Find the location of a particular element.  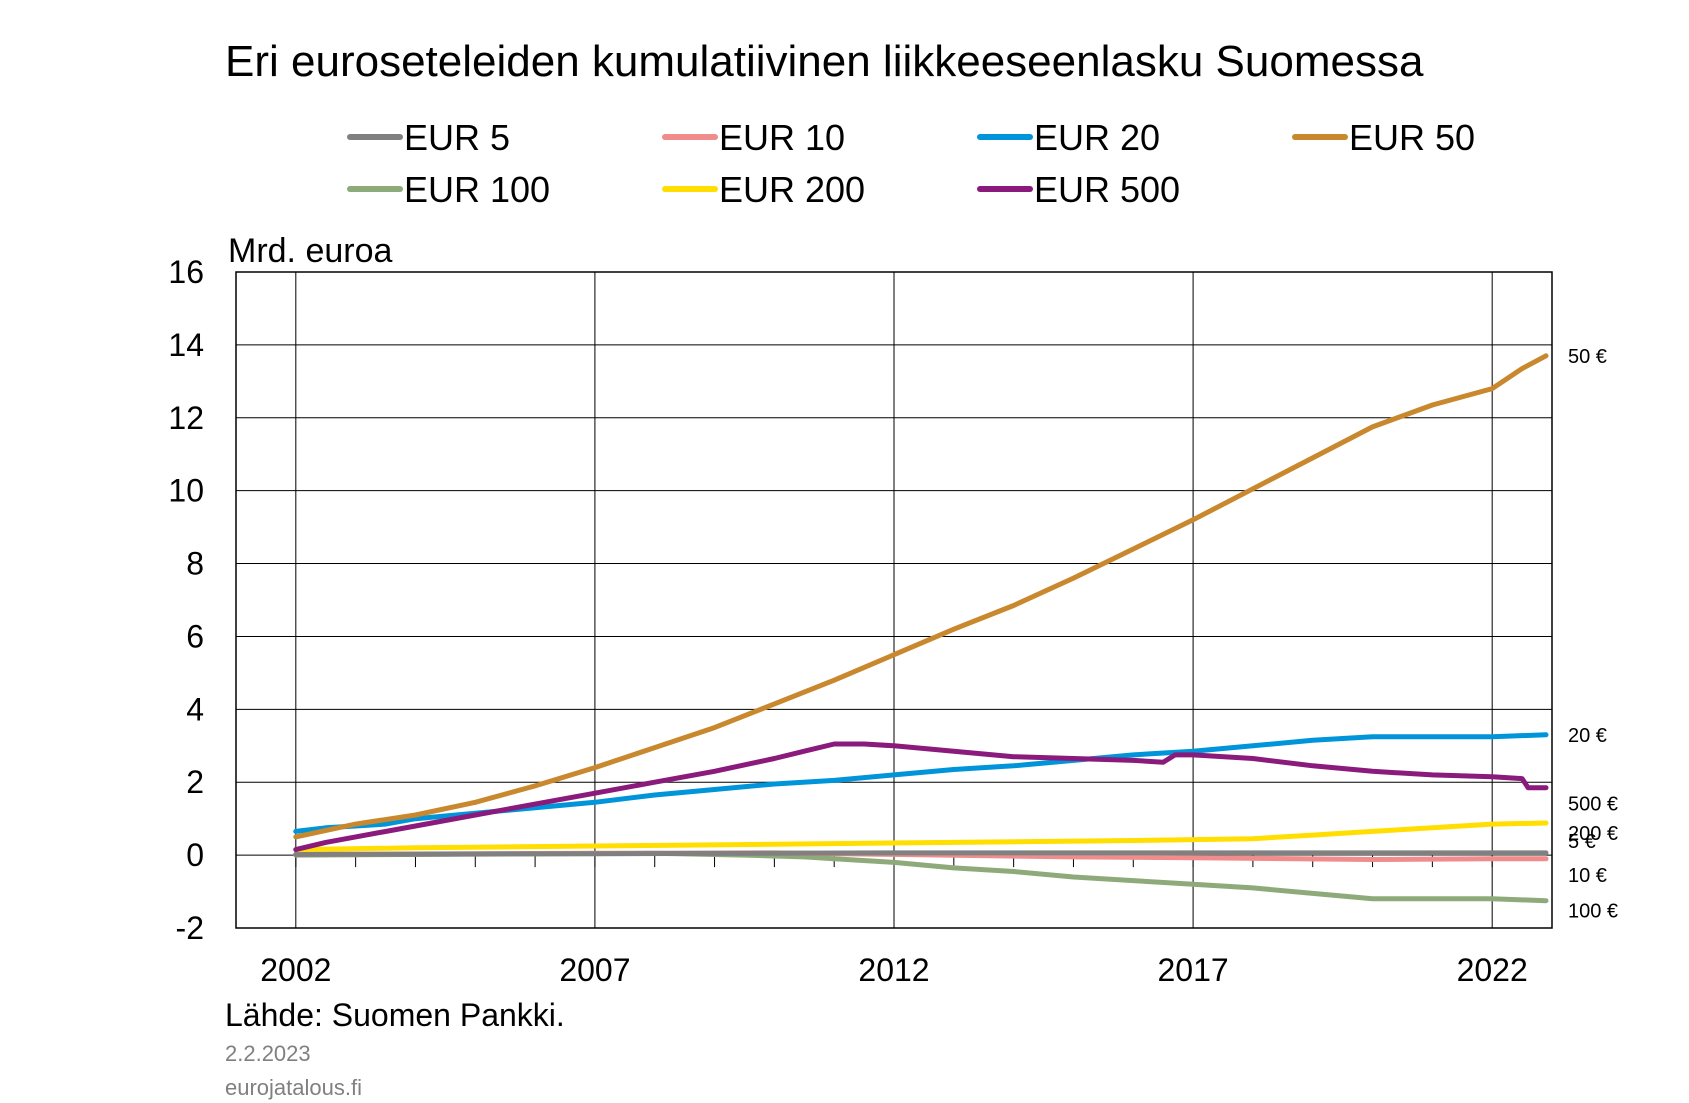

y-axis-ticks: -2 0 2 4 6 8 10 12 14 16 is located at coordinates (186, 600).